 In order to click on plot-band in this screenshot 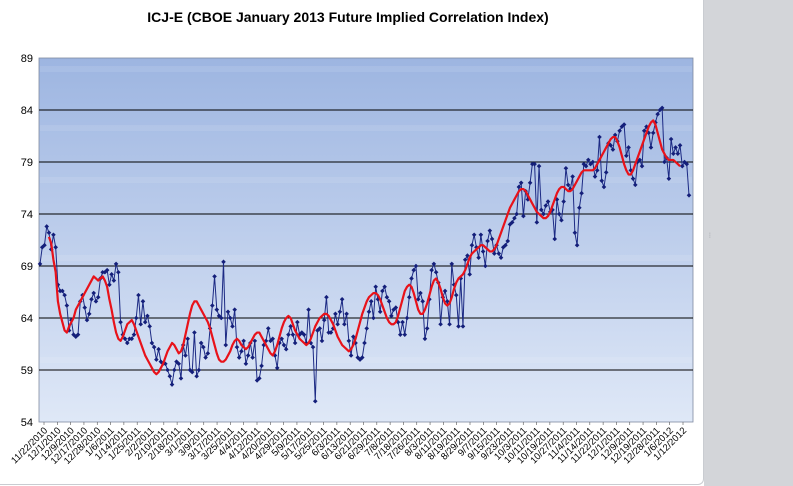, I will do `click(366, 360)`.